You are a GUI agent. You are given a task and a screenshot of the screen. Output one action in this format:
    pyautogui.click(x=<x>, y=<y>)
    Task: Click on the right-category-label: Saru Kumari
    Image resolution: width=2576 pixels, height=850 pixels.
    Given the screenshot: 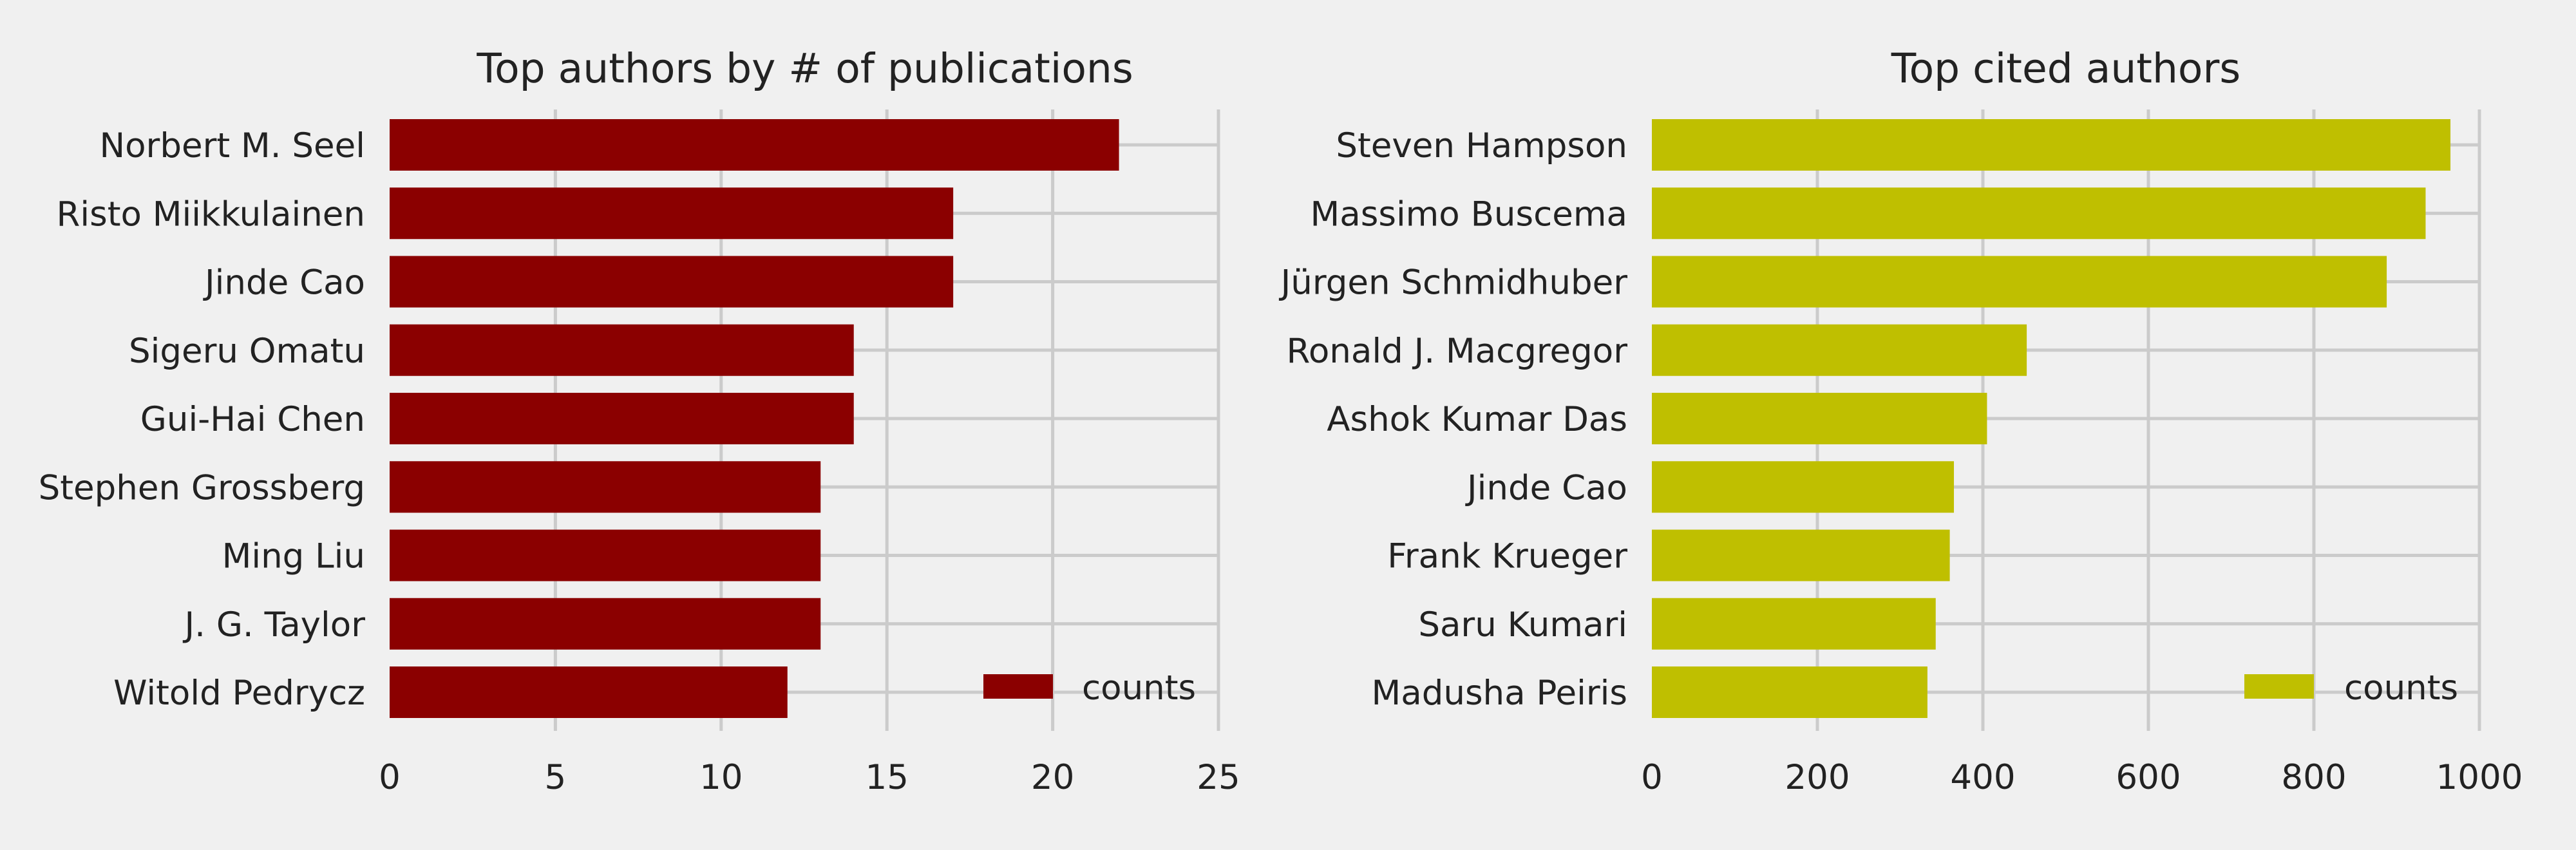 What is the action you would take?
    pyautogui.click(x=1523, y=625)
    